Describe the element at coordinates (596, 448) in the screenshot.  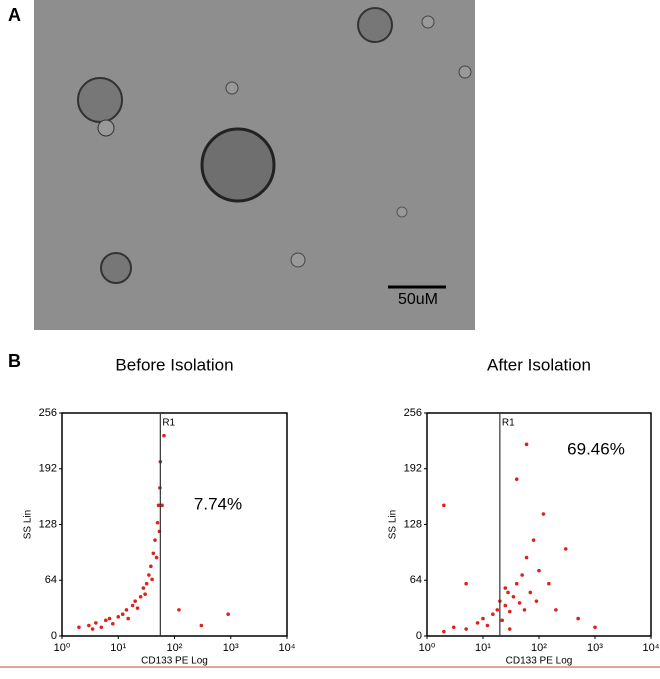
I see `percentage: 69.46%` at that location.